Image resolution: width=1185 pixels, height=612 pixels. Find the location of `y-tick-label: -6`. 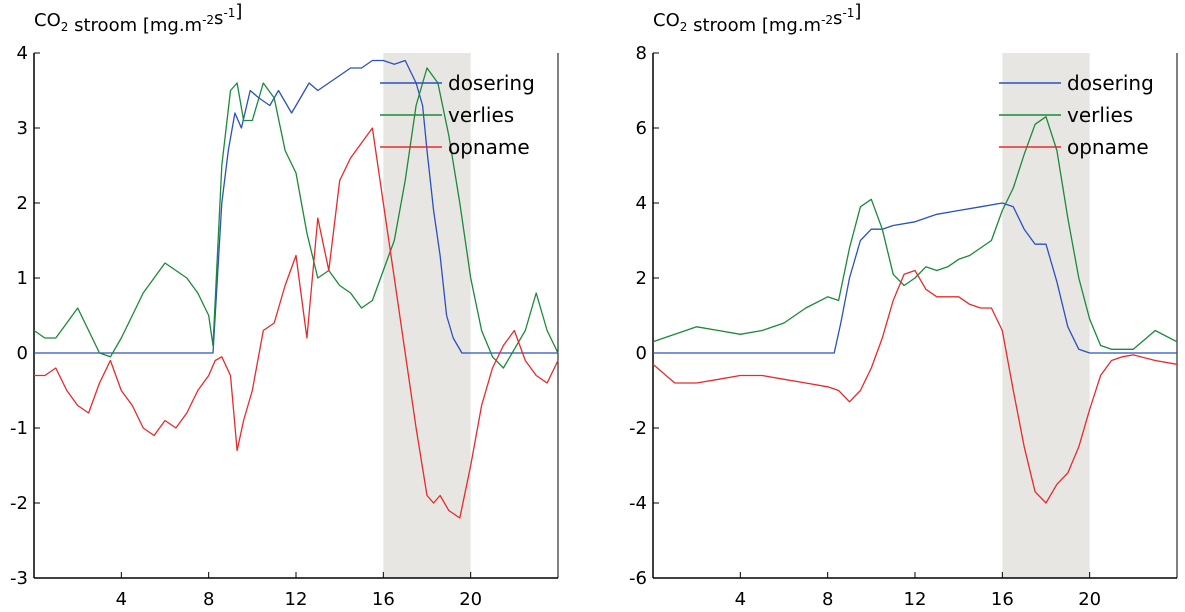

y-tick-label: -6 is located at coordinates (638, 578).